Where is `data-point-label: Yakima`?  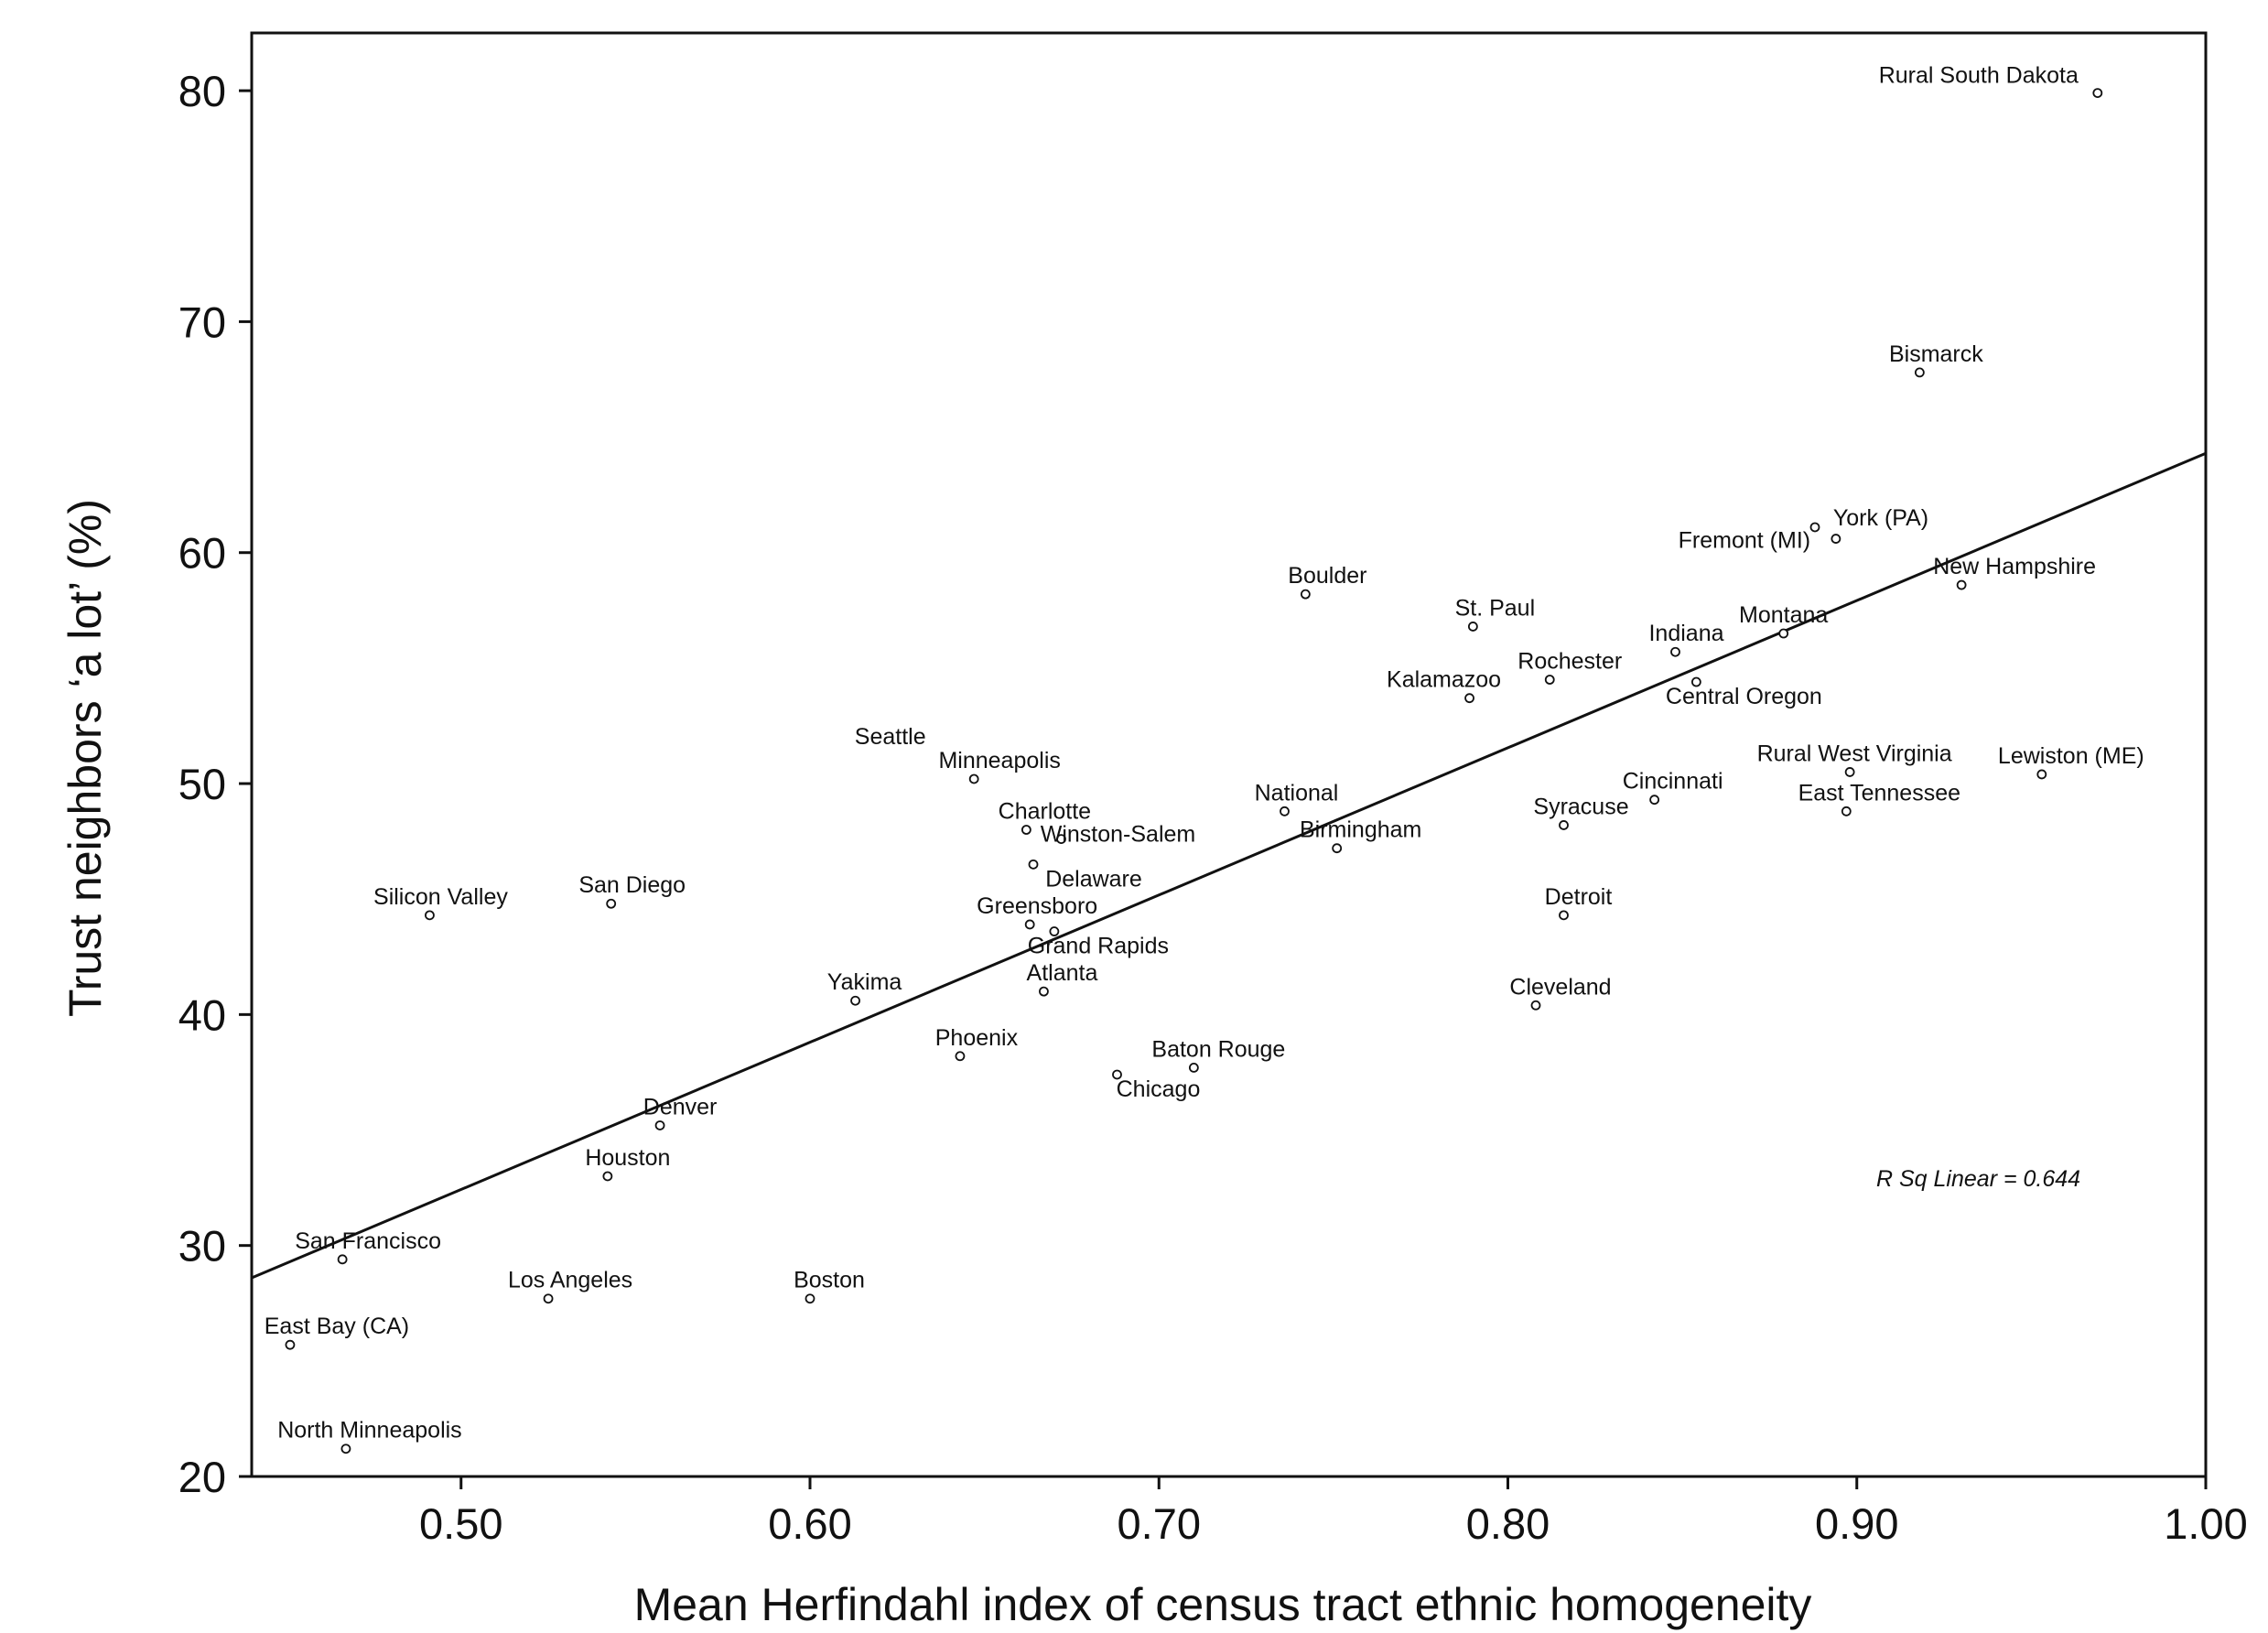 data-point-label: Yakima is located at coordinates (864, 982).